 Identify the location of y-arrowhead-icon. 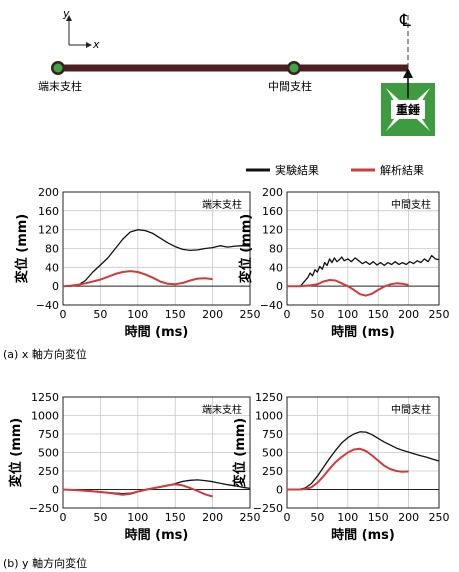
(69, 18).